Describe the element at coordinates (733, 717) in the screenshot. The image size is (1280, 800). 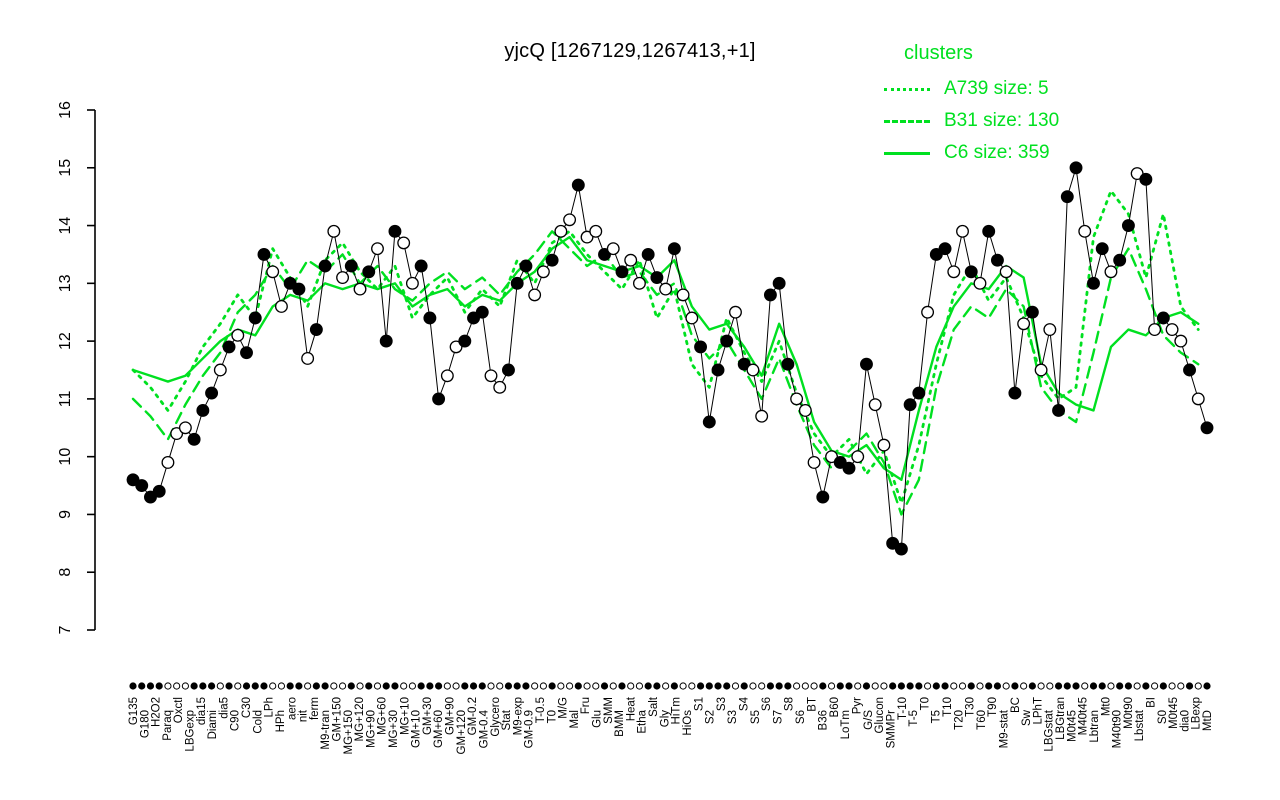
I see `x-condition-label: S3` at that location.